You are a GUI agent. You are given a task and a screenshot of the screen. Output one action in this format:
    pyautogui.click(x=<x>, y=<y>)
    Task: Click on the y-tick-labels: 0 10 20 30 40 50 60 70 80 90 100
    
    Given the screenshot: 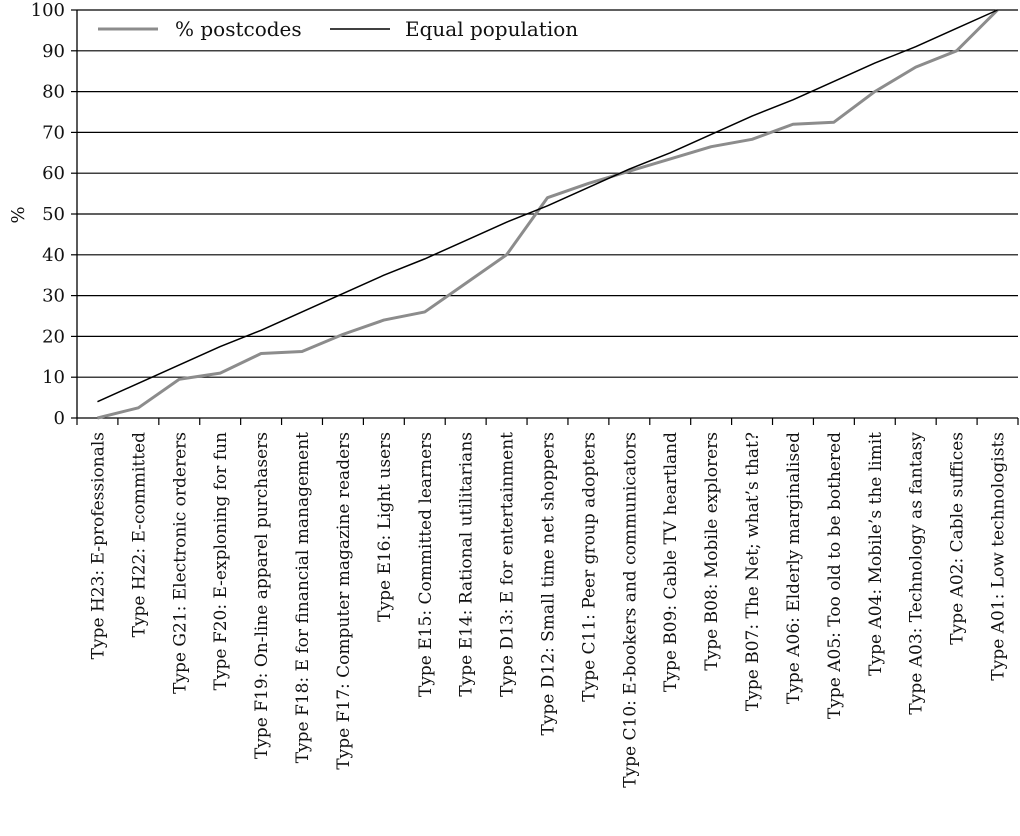 What is the action you would take?
    pyautogui.click(x=48, y=214)
    